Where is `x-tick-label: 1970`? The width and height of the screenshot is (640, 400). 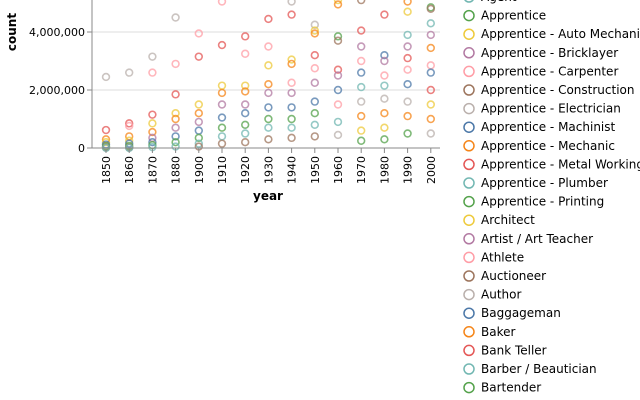
x-tick-label: 1970 is located at coordinates (361, 170).